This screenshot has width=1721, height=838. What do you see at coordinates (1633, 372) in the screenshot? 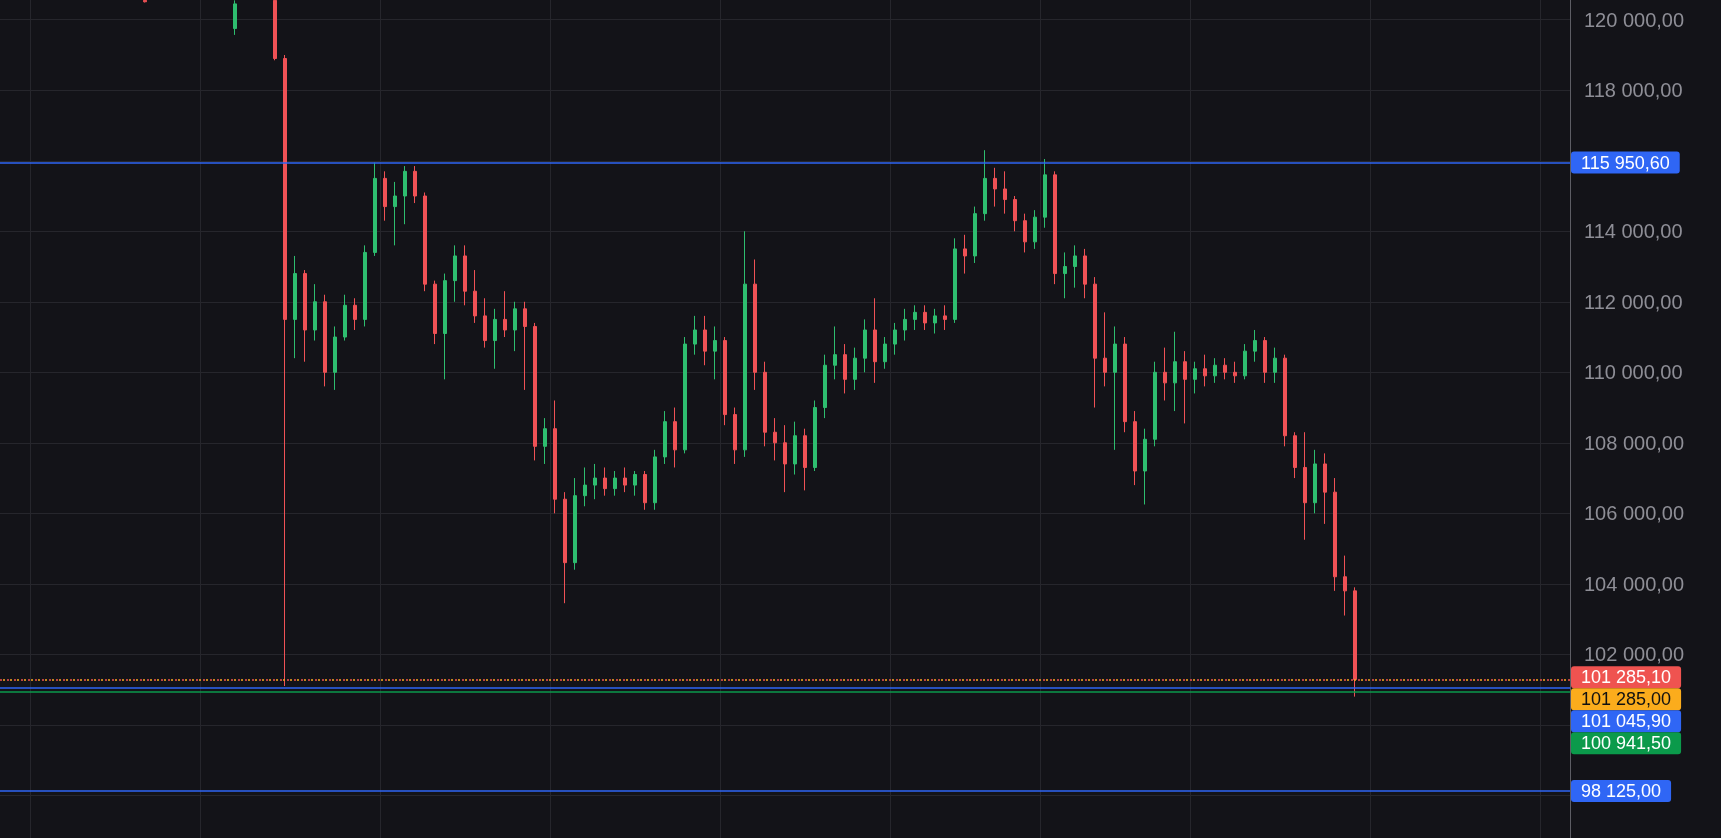
I see `y-tick-label: 110 000,00` at bounding box center [1633, 372].